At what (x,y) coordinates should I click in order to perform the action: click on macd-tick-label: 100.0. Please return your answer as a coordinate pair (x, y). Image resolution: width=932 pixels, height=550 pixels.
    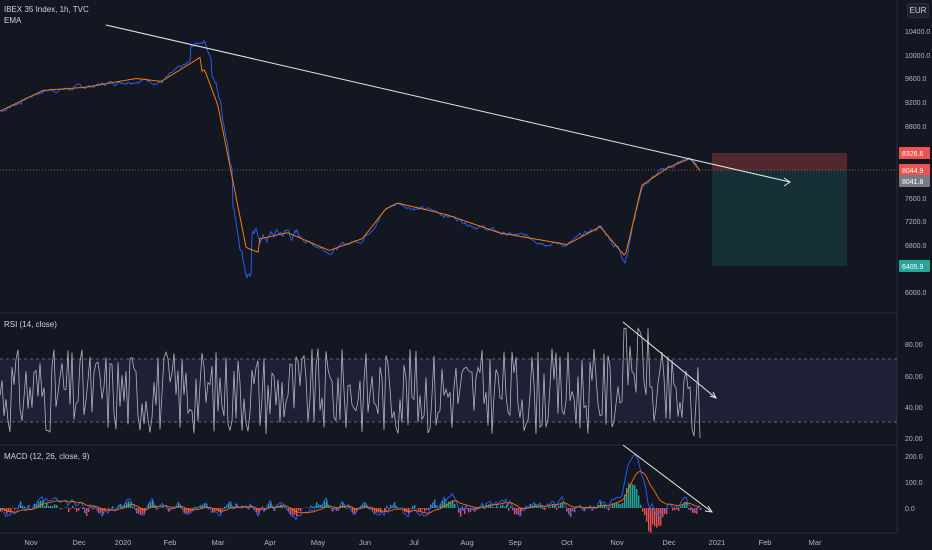
    Looking at the image, I should click on (914, 483).